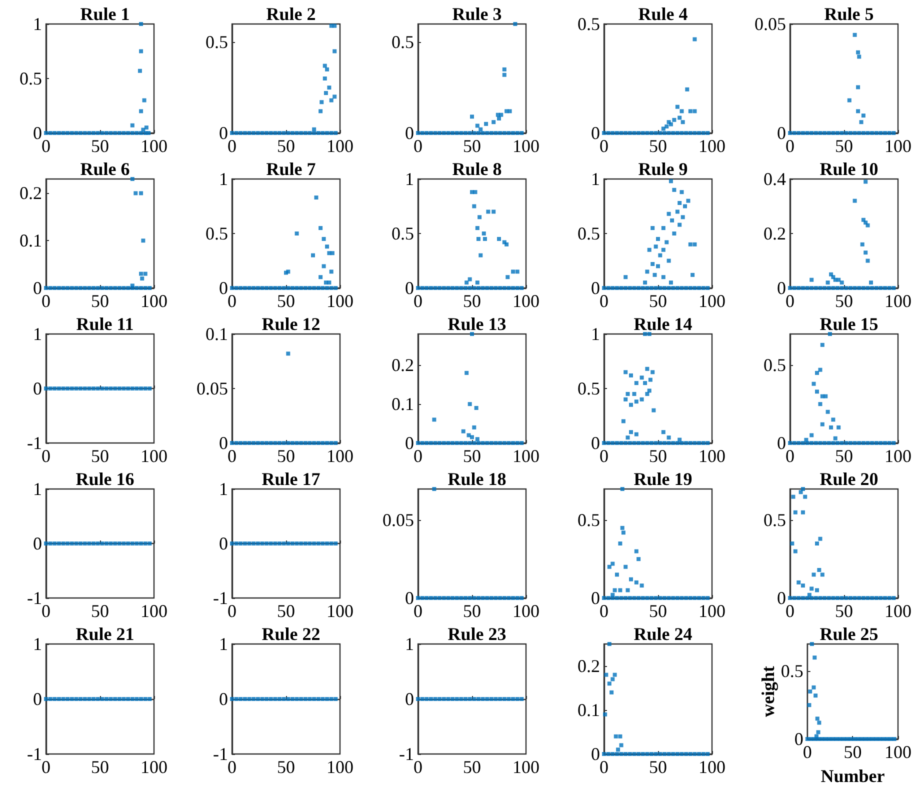 This screenshot has width=913, height=790. What do you see at coordinates (220, 754) in the screenshot?
I see `y-tick-label: -1` at bounding box center [220, 754].